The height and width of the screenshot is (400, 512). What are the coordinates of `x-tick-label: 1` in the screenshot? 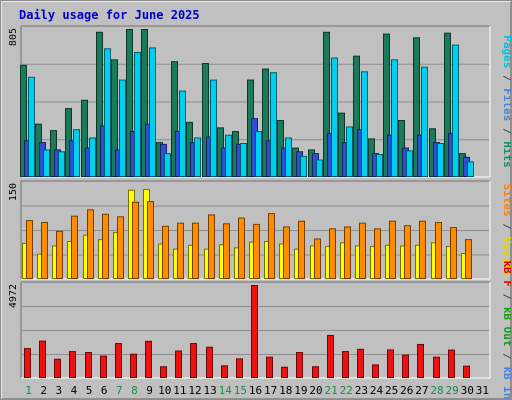 It's located at (28, 390).